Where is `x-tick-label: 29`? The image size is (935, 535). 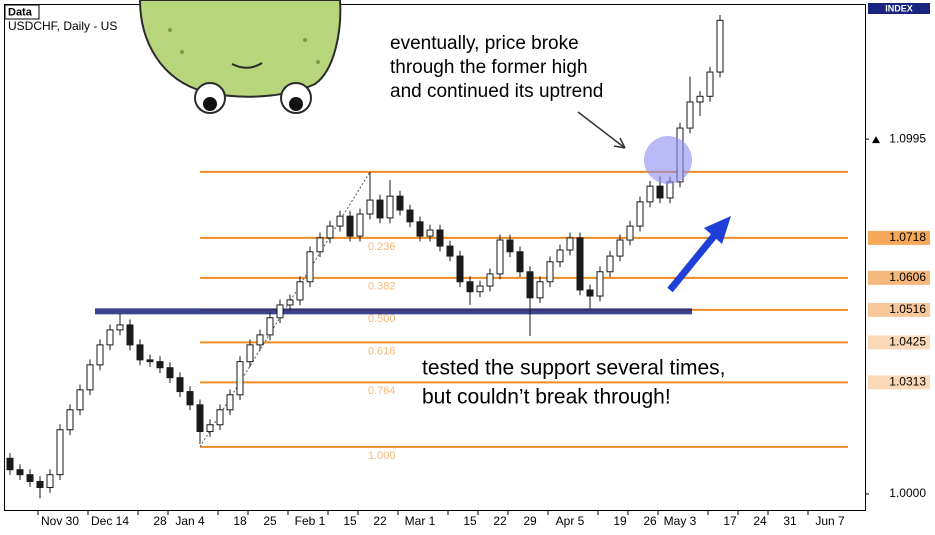 x-tick-label: 29 is located at coordinates (530, 521).